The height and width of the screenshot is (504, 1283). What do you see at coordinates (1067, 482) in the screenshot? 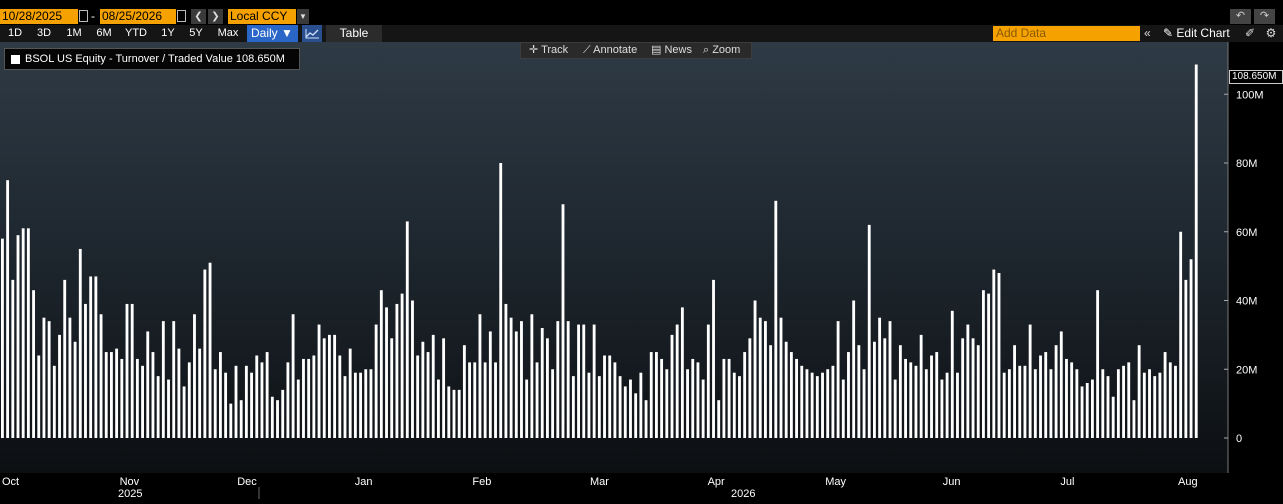
I see `x-tick-label: Jul` at bounding box center [1067, 482].